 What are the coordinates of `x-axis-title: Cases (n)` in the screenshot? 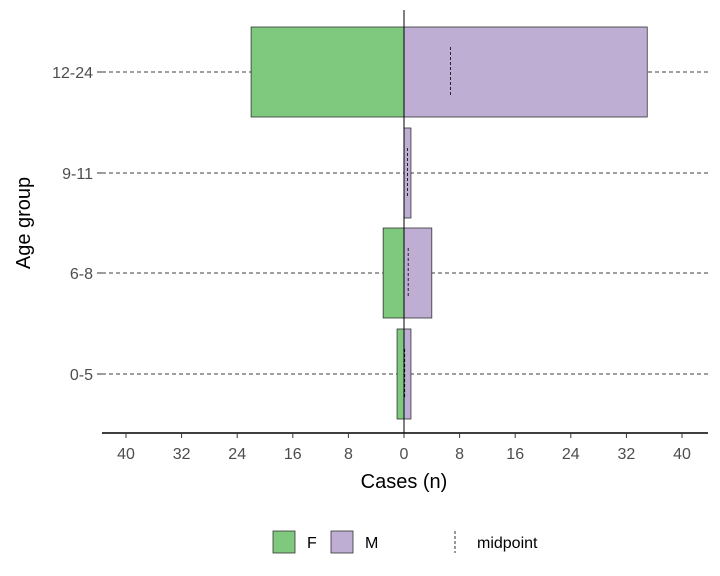 It's located at (404, 482).